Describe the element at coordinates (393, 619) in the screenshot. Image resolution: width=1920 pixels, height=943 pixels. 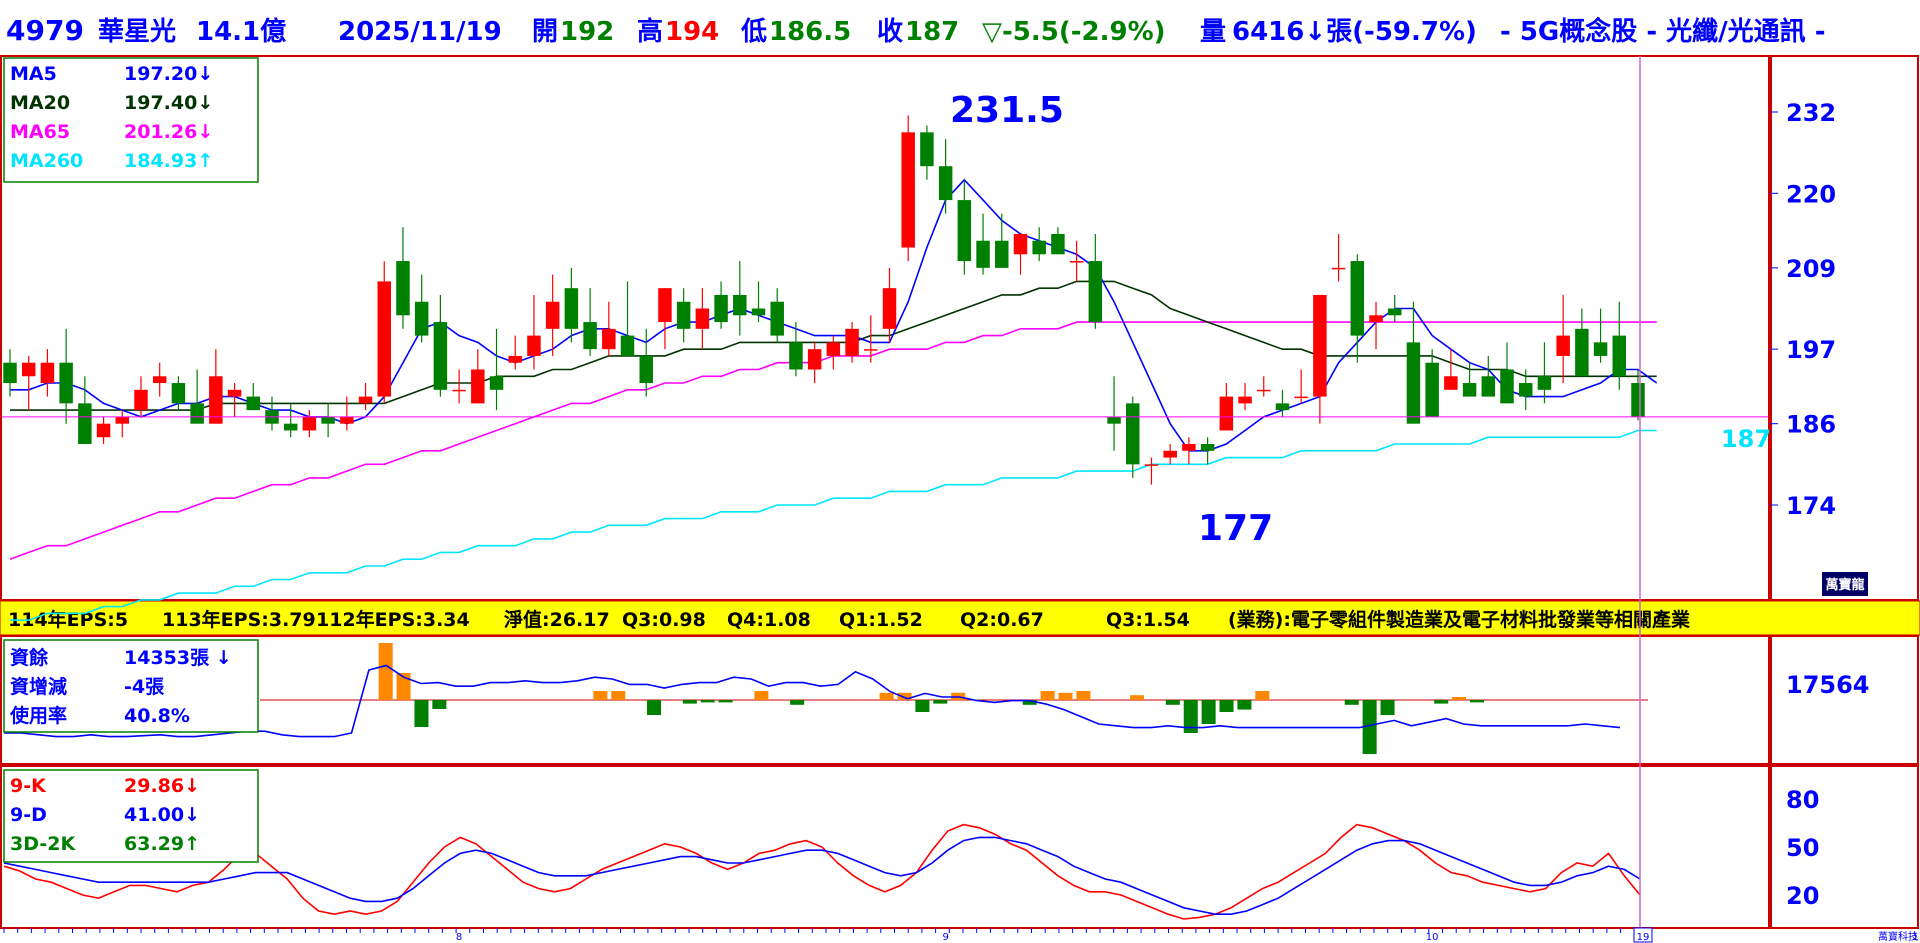
I see `eps-item: 112年EPS:3.34` at that location.